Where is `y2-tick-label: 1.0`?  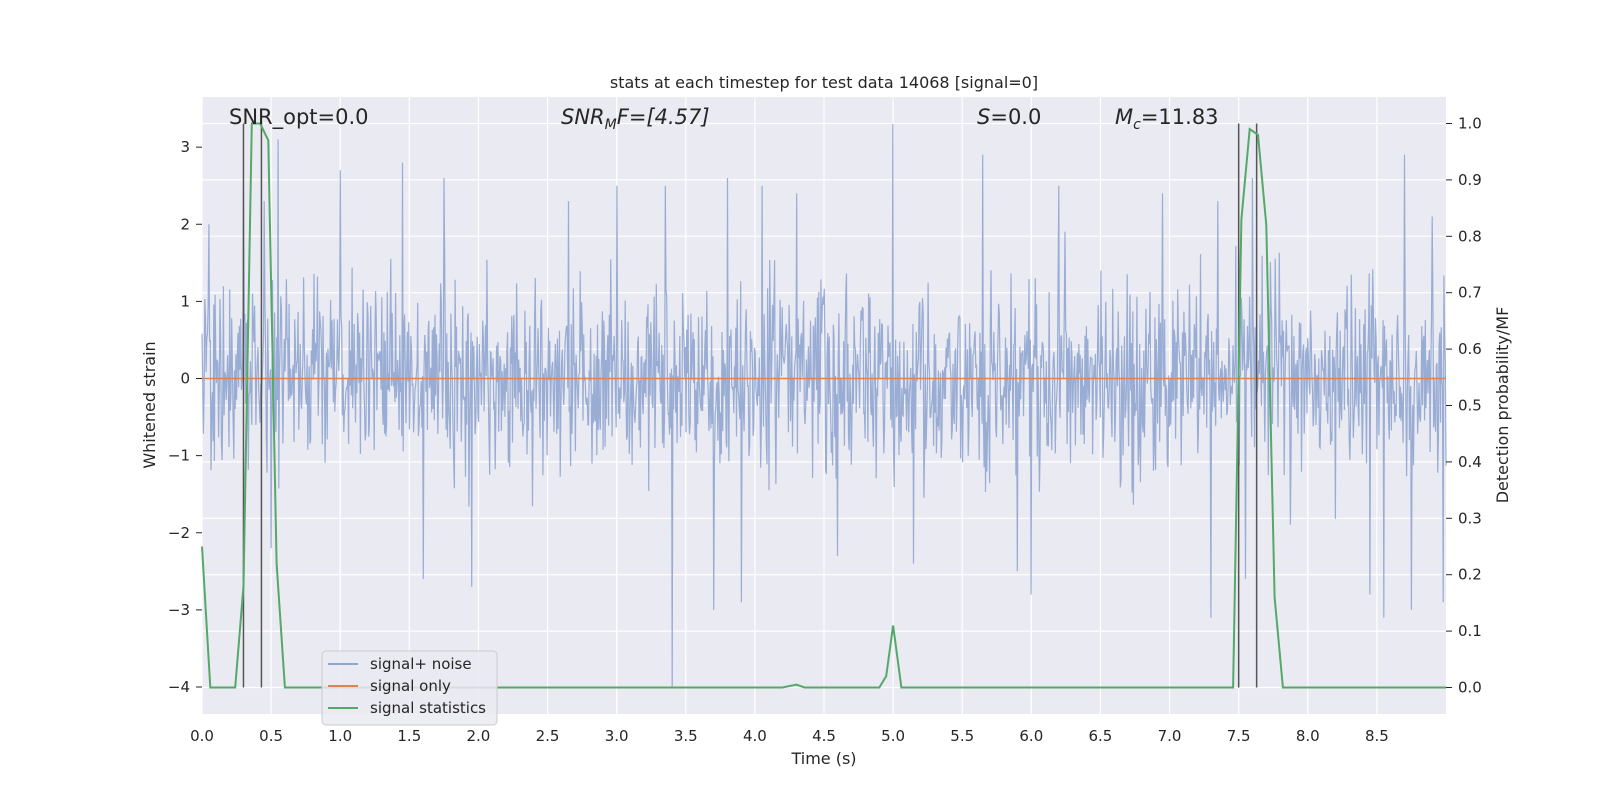
y2-tick-label: 1.0 is located at coordinates (1470, 124).